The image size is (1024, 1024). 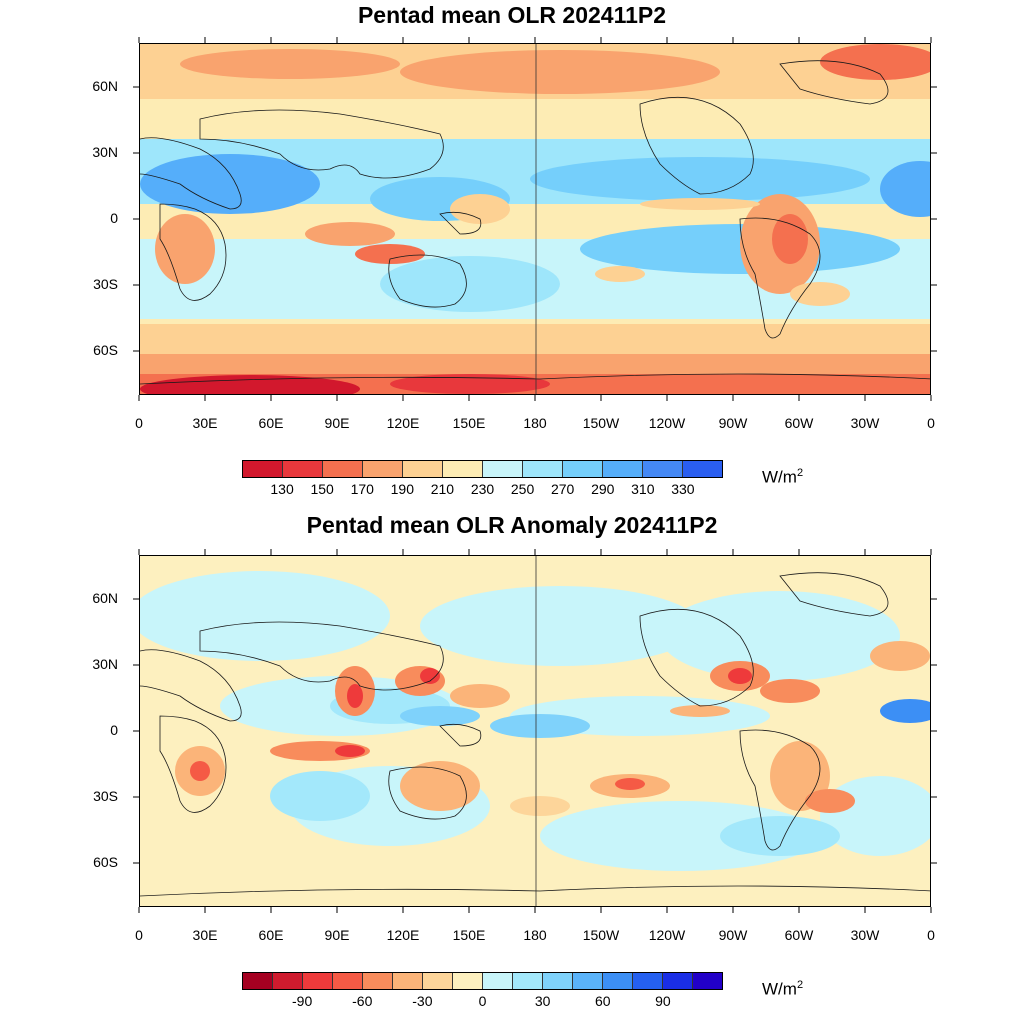 What do you see at coordinates (643, 489) in the screenshot?
I see `colorbar-tick-label: 310` at bounding box center [643, 489].